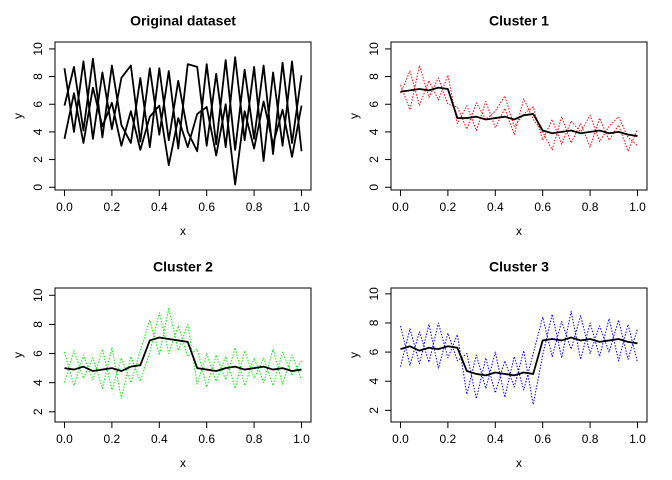 Image resolution: width=672 pixels, height=480 pixels. Describe the element at coordinates (519, 21) in the screenshot. I see `panel-title: Cluster 1` at that location.